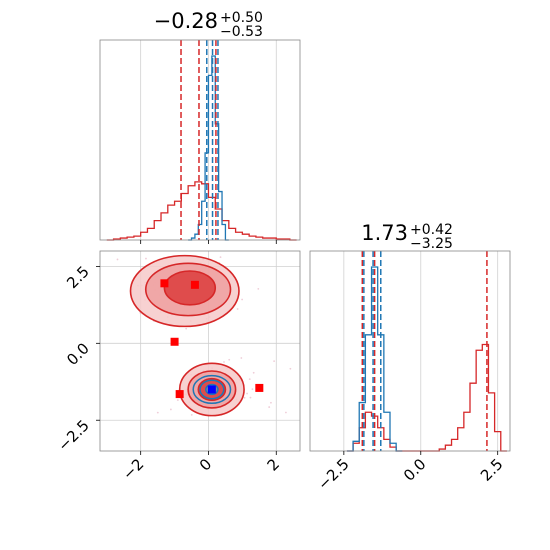 Image resolution: width=550 pixels, height=550 pixels. What do you see at coordinates (273, 464) in the screenshot?
I see `tick-label-x-2: 2` at bounding box center [273, 464].